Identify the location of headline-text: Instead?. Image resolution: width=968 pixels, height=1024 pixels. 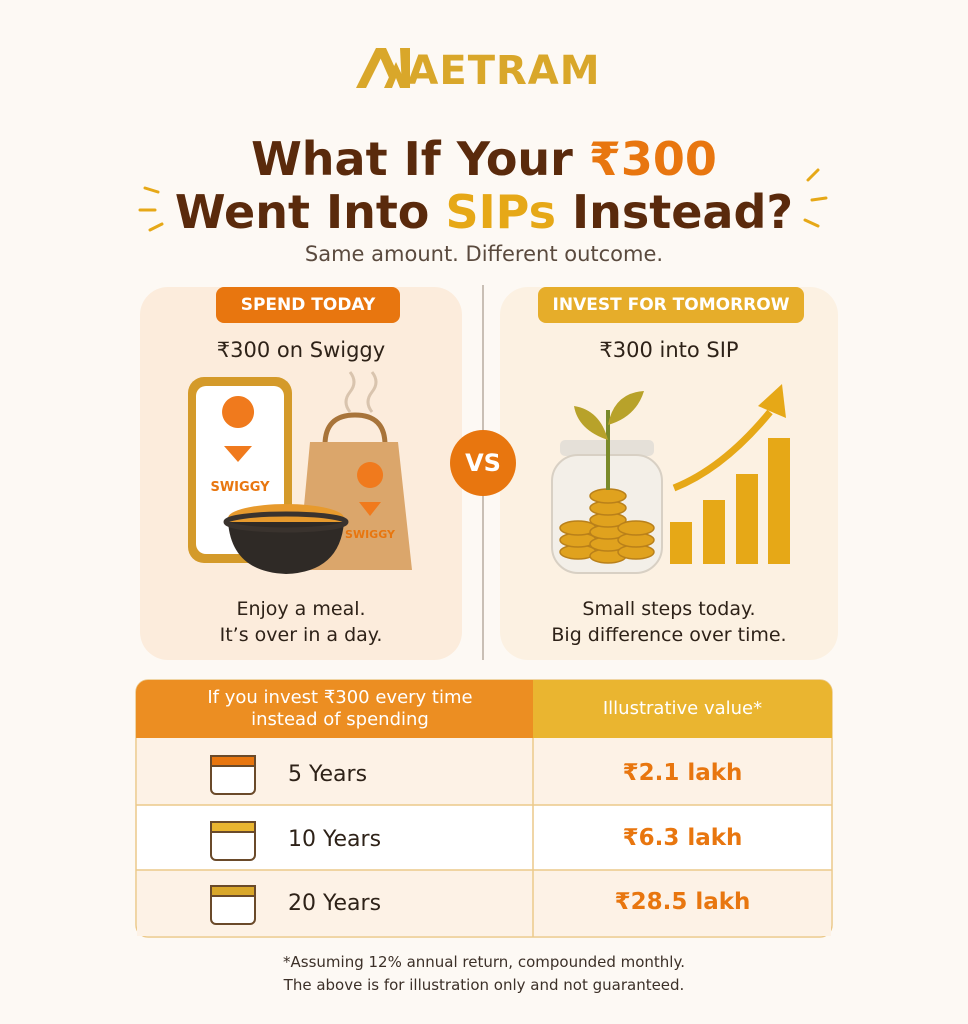
(682, 212).